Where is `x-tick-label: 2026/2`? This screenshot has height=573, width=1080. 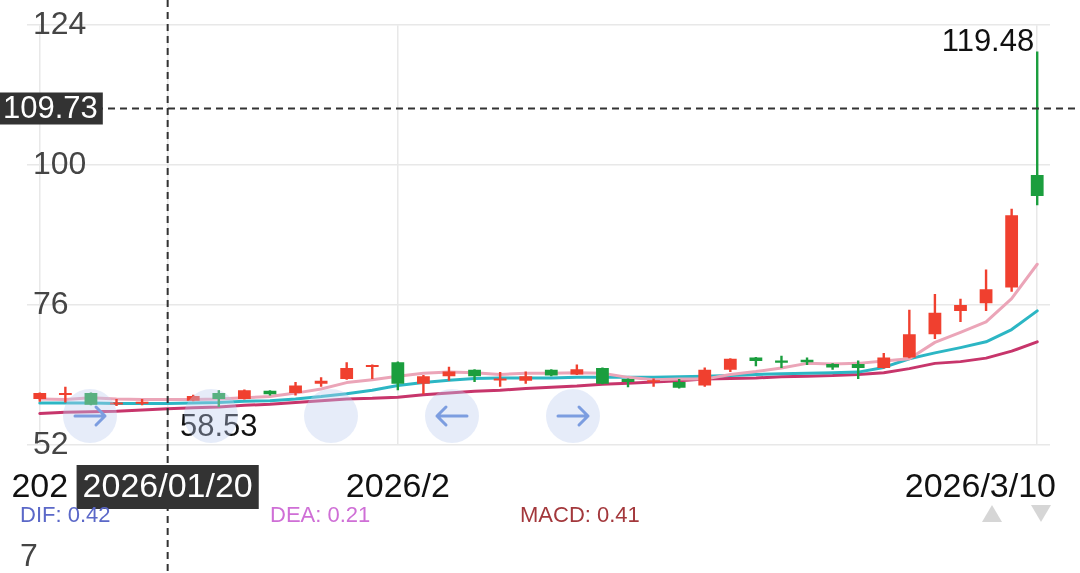
x-tick-label: 2026/2 is located at coordinates (397, 485).